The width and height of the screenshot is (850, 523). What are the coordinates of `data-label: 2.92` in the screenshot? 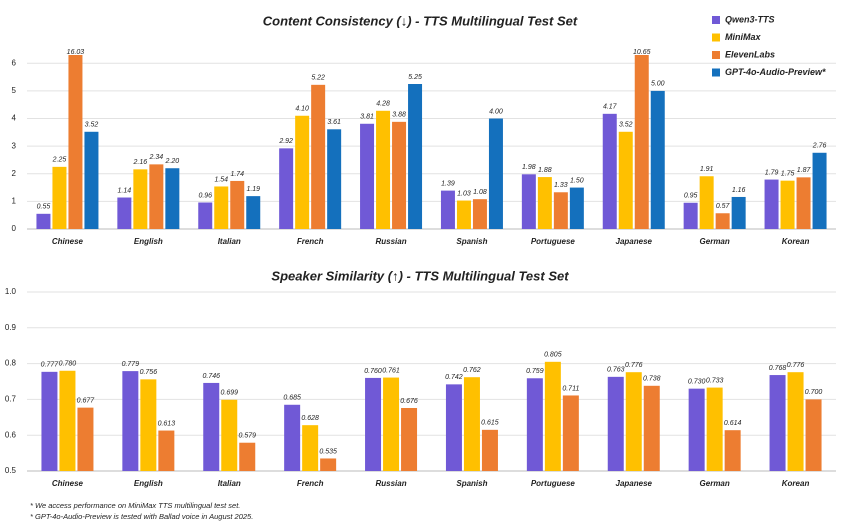 It's located at (285, 141).